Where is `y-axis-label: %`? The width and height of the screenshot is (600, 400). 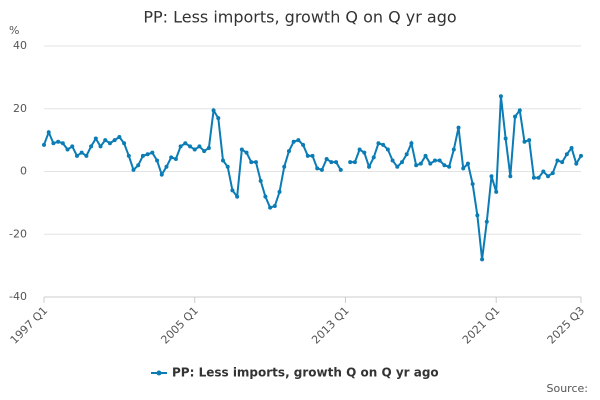 y-axis-label: % is located at coordinates (14, 30).